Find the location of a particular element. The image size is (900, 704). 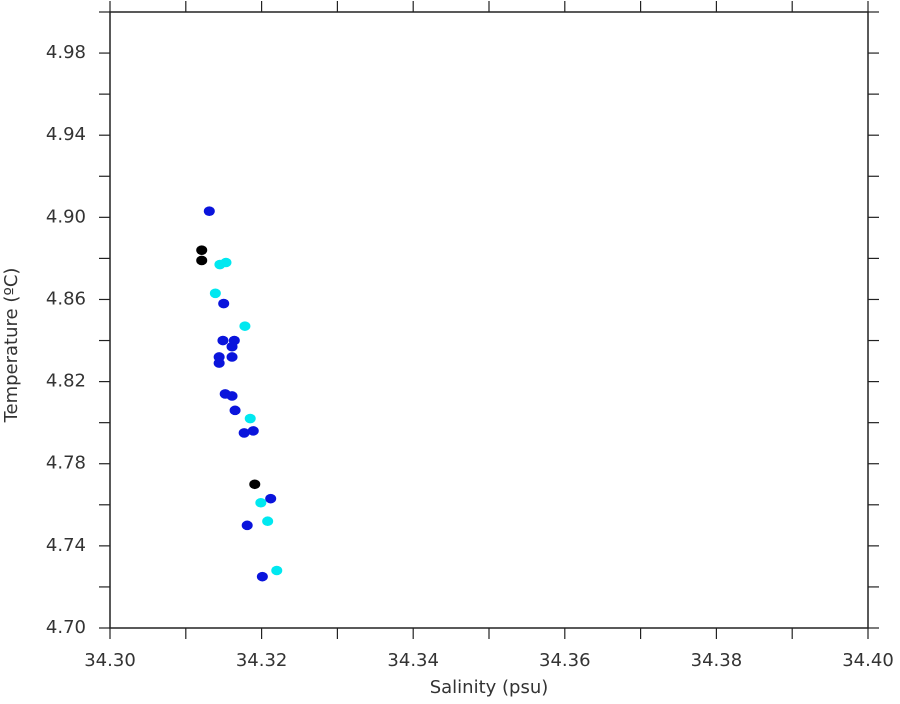

x-tick-label: 34.38 is located at coordinates (717, 660).